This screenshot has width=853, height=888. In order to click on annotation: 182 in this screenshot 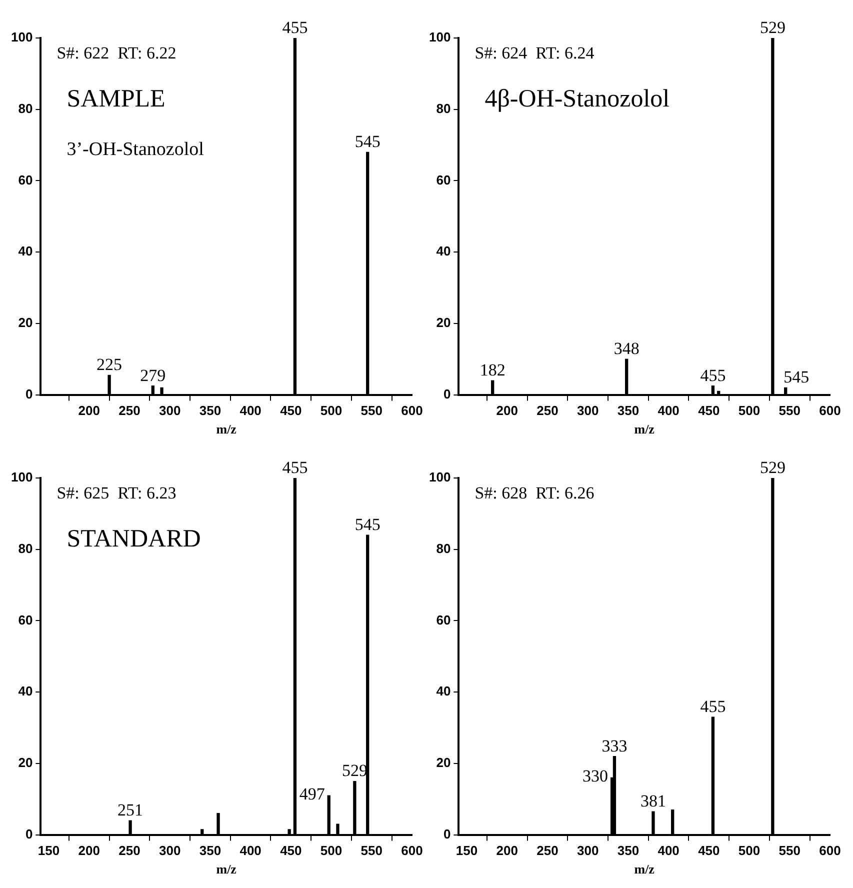, I will do `click(493, 370)`.